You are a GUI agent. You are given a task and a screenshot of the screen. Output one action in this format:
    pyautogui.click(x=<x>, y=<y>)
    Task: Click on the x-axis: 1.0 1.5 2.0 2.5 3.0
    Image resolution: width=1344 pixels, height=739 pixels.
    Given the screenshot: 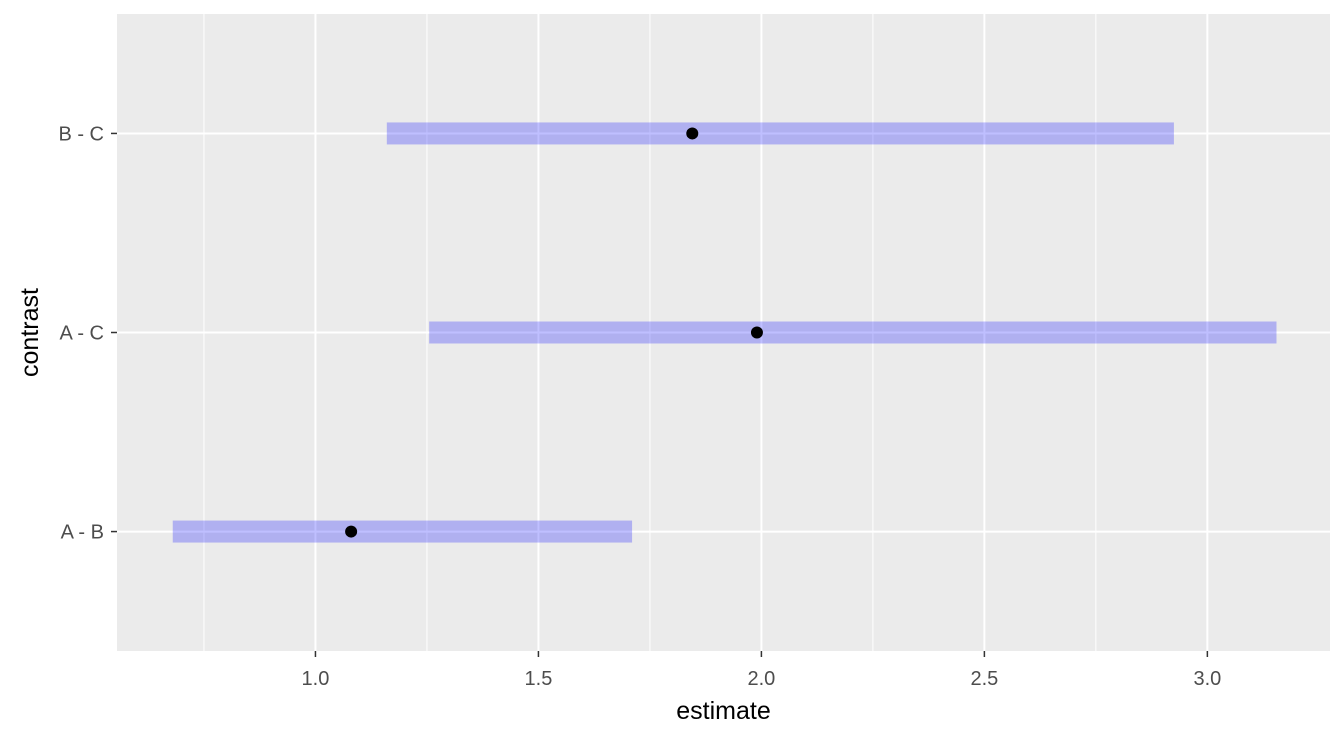 What is the action you would take?
    pyautogui.click(x=761, y=670)
    